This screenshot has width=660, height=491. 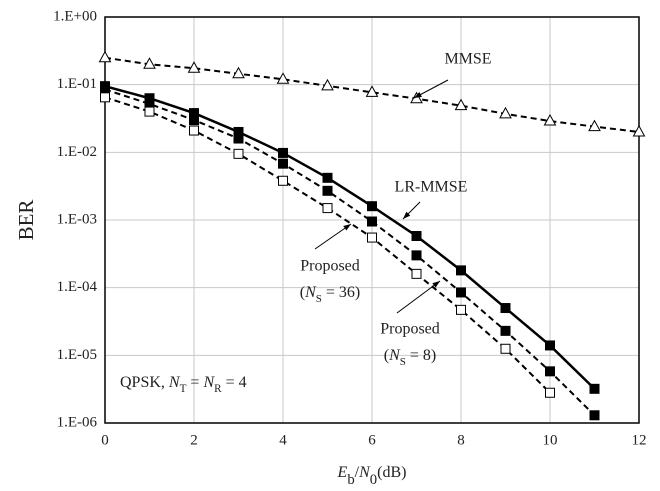 What do you see at coordinates (234, 382) in the screenshot?
I see `label-part: = 4` at bounding box center [234, 382].